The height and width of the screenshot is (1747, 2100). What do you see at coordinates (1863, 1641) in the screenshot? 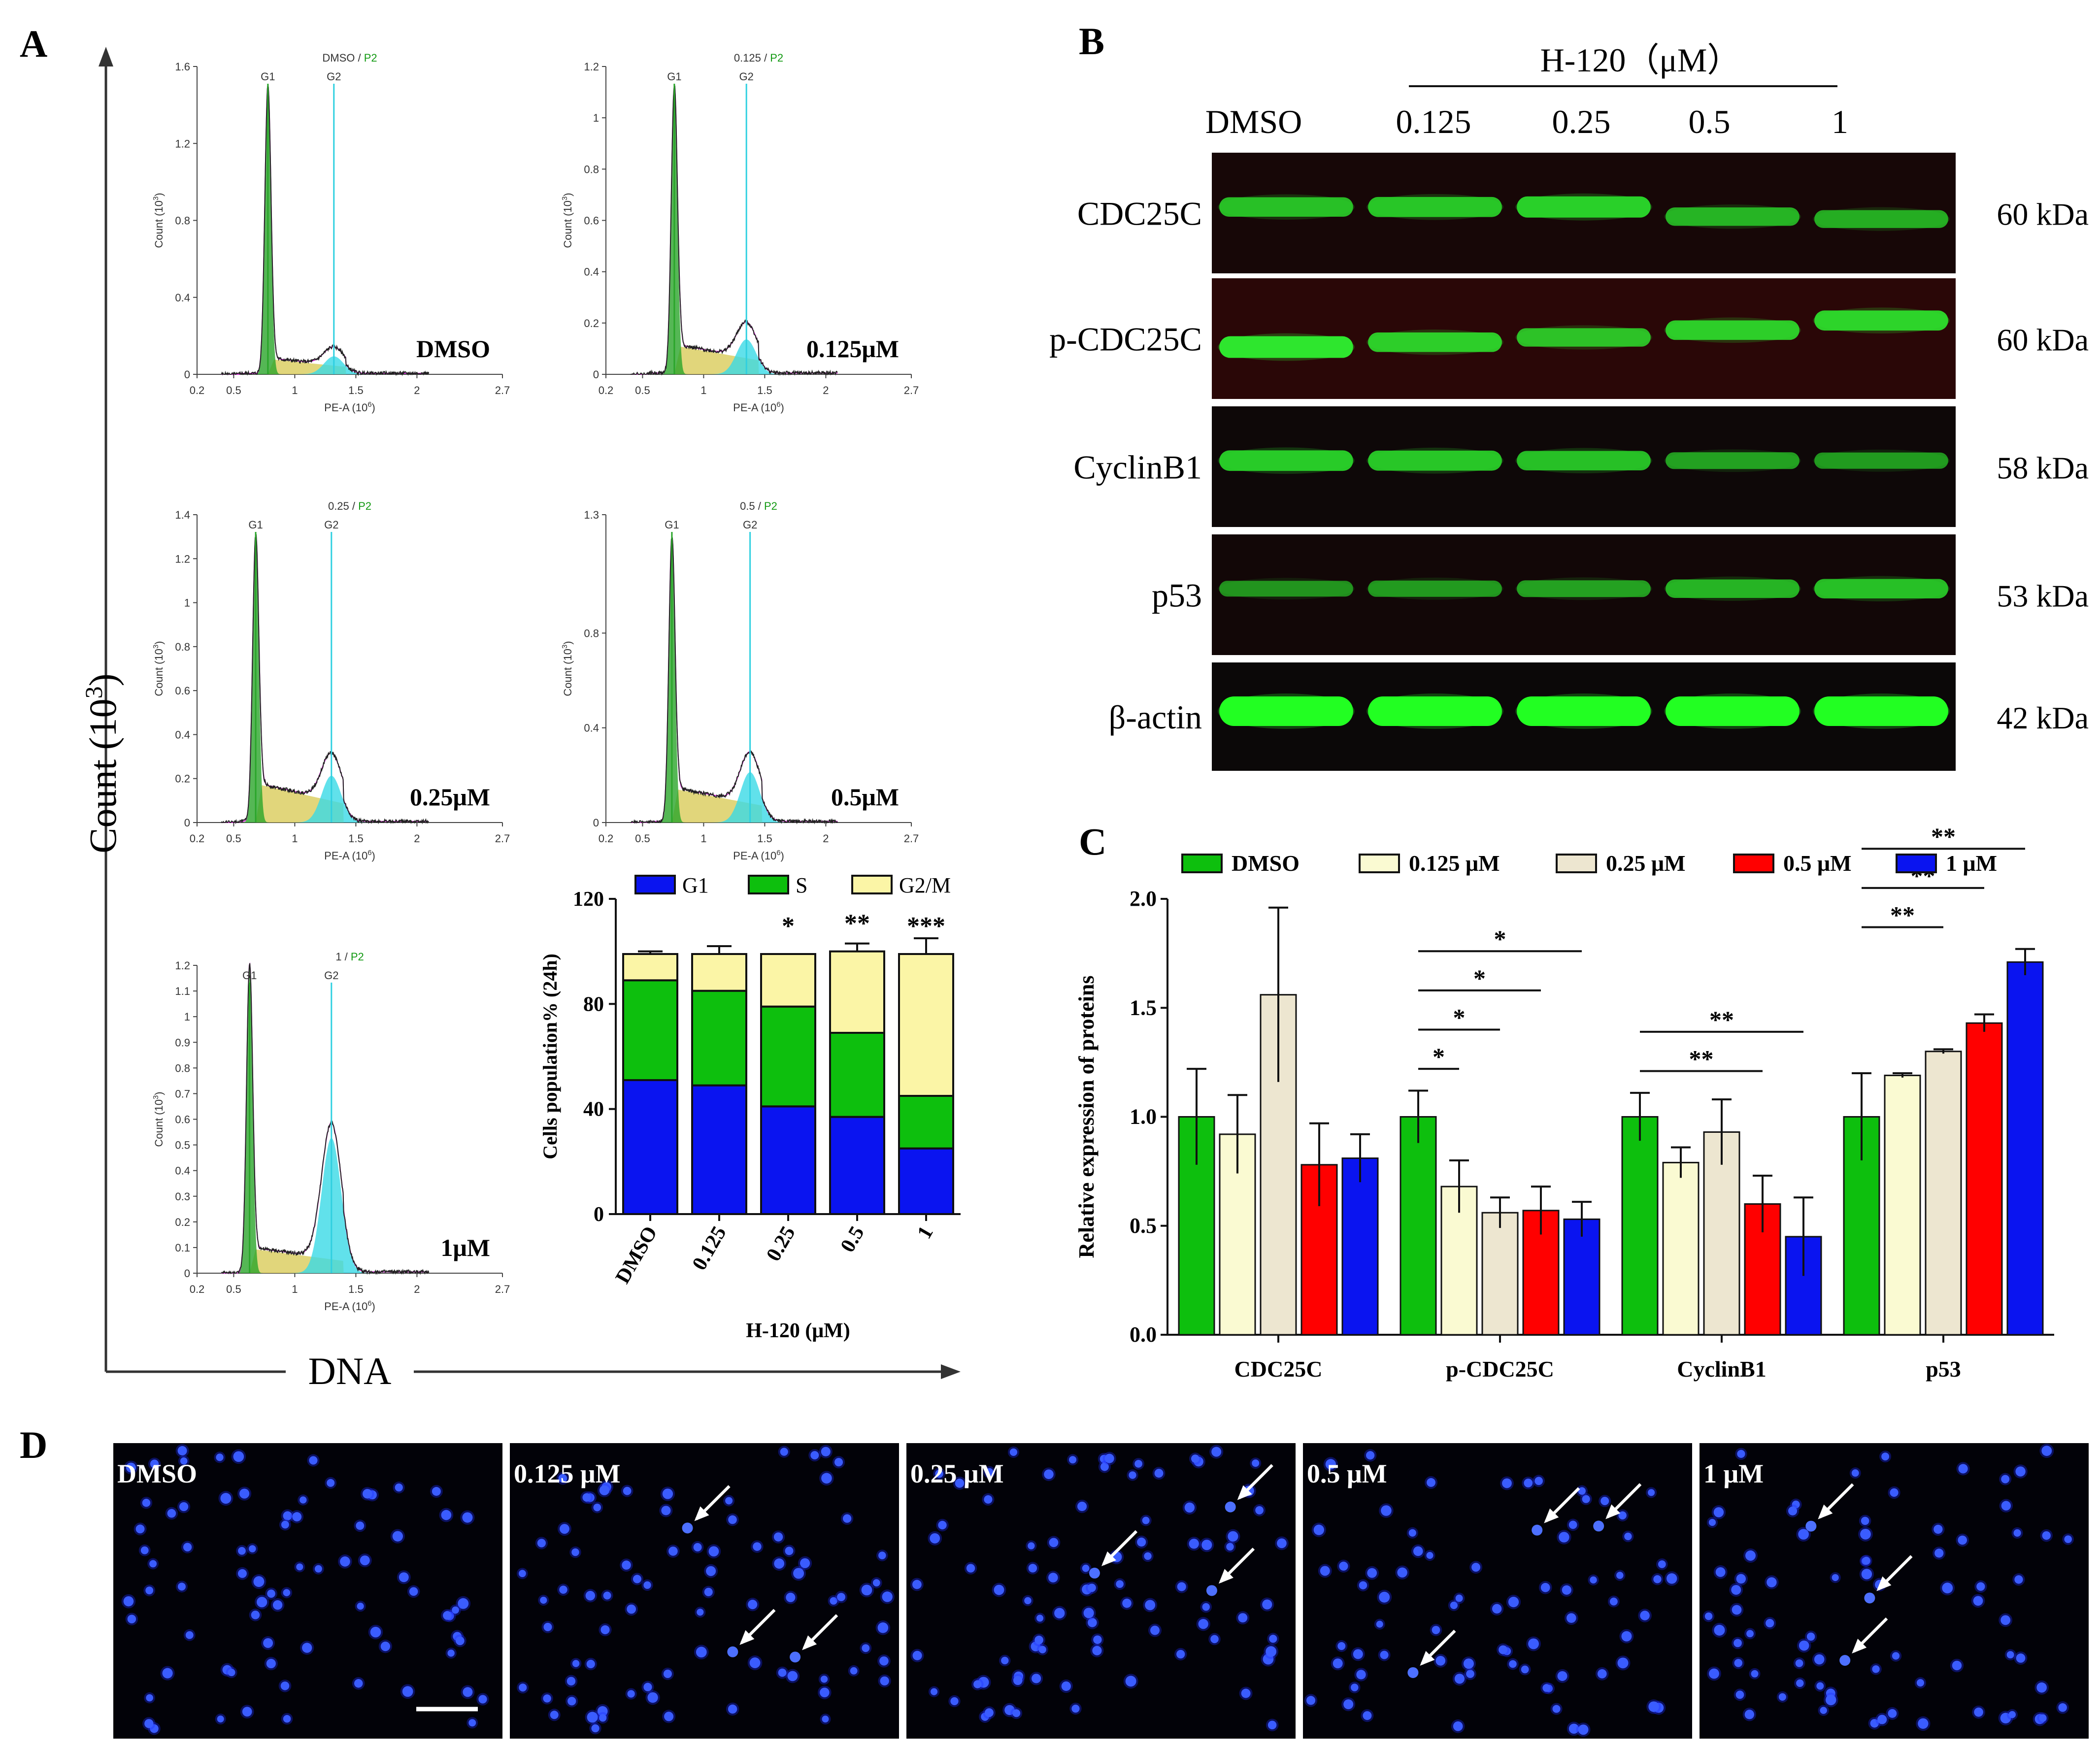
I see `fluor-arrow` at bounding box center [1863, 1641].